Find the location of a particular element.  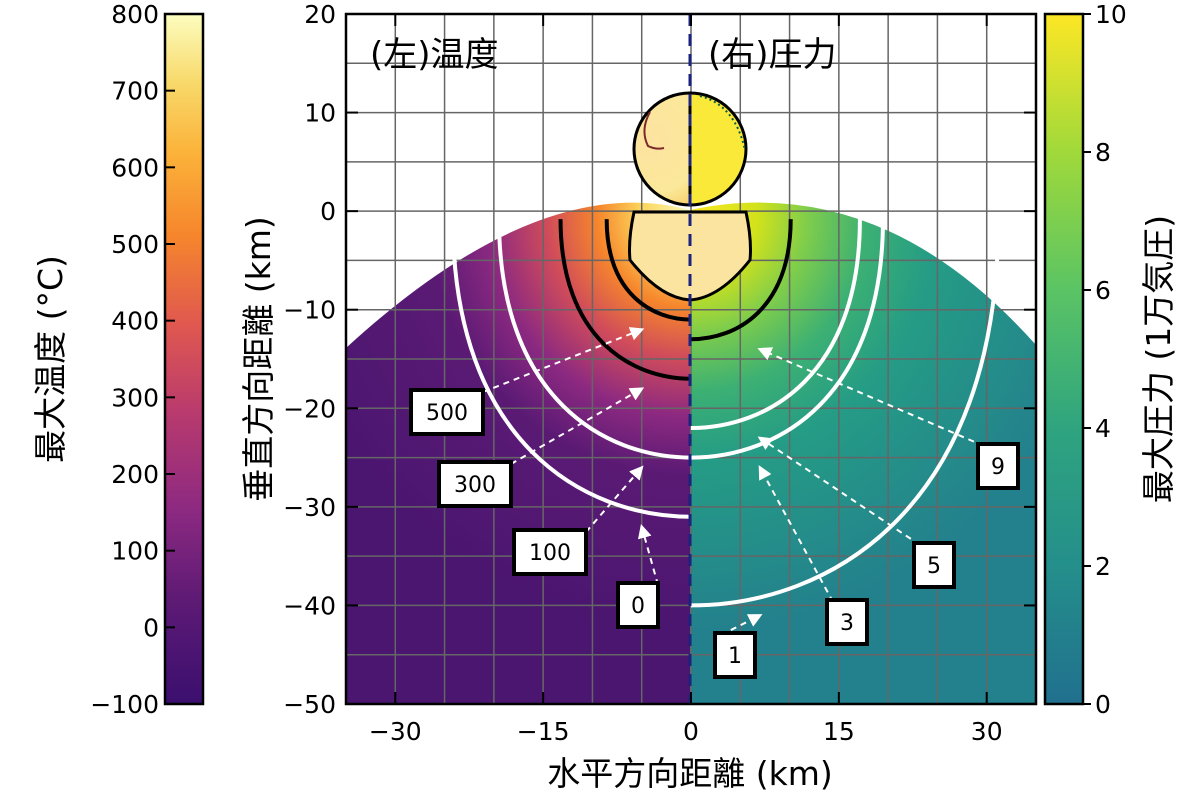

temperature-colorbar-ticks: 800 700 600 500 400 300 200 100 0 −100 is located at coordinates (132, 359).